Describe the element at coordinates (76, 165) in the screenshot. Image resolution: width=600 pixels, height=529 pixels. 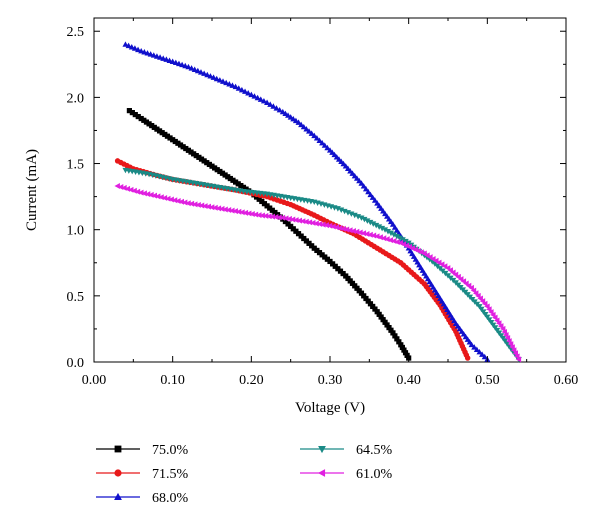
I see `y-tick-label: 1.5` at that location.